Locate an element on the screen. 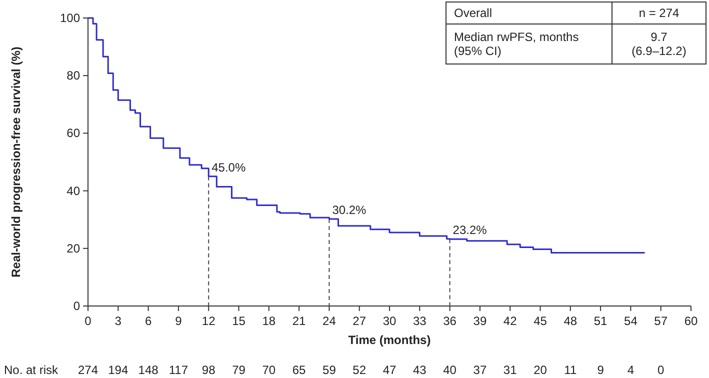 Image resolution: width=709 pixels, height=378 pixels. x-tick-label: 12 is located at coordinates (209, 321).